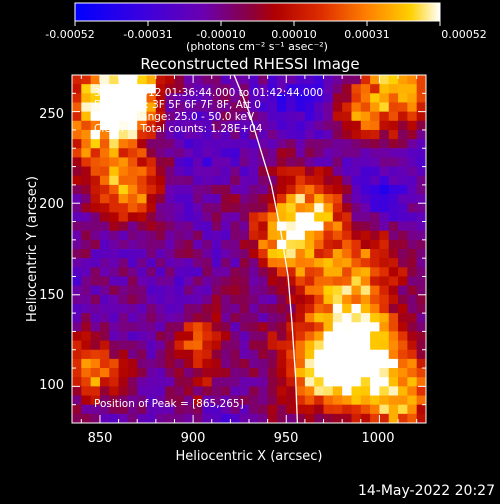 Image resolution: width=500 pixels, height=504 pixels. Describe the element at coordinates (177, 105) in the screenshot. I see `info-detectors: Detectors: 3F 5F 6F 7F 8F, Att 0` at that location.